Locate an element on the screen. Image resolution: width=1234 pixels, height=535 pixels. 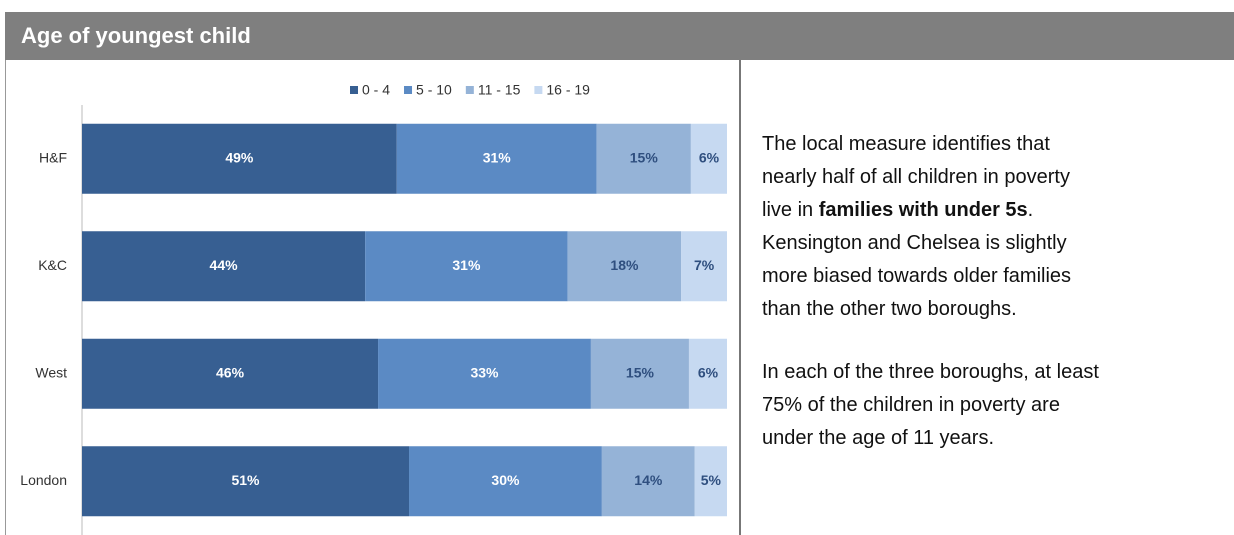
text-line: The local measure identifies that is located at coordinates (997, 144).